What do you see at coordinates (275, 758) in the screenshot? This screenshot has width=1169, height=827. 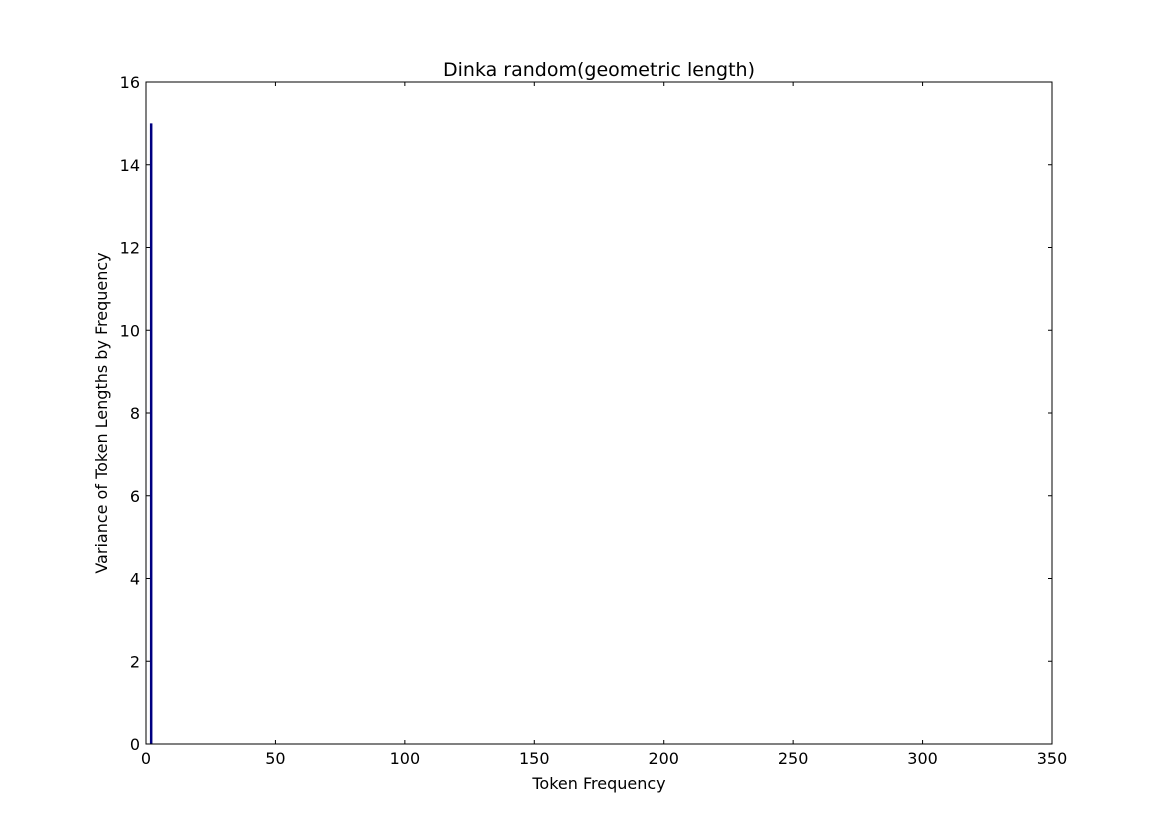 I see `x-tick-label: 50` at bounding box center [275, 758].